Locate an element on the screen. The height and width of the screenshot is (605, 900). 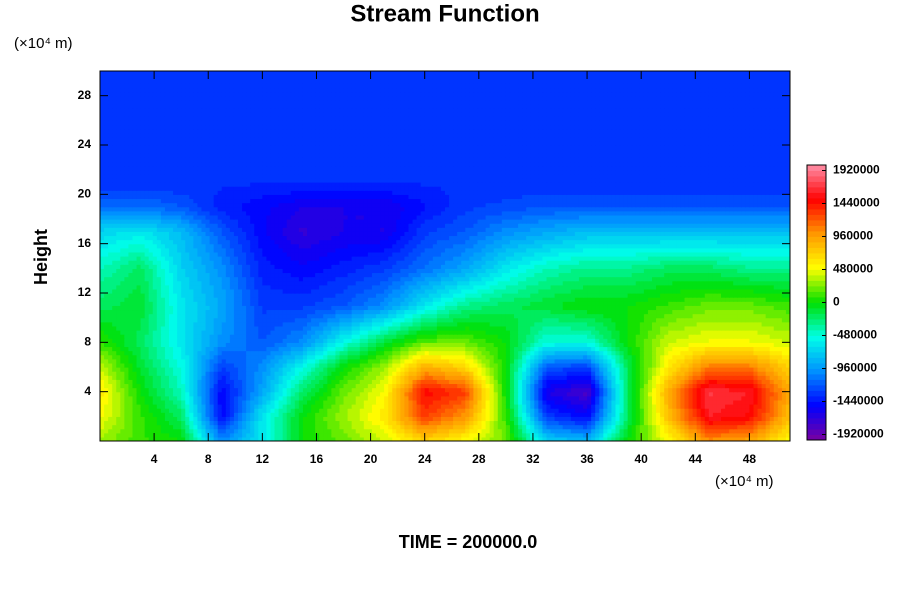
x-unit: (×10⁴ m) is located at coordinates (744, 481).